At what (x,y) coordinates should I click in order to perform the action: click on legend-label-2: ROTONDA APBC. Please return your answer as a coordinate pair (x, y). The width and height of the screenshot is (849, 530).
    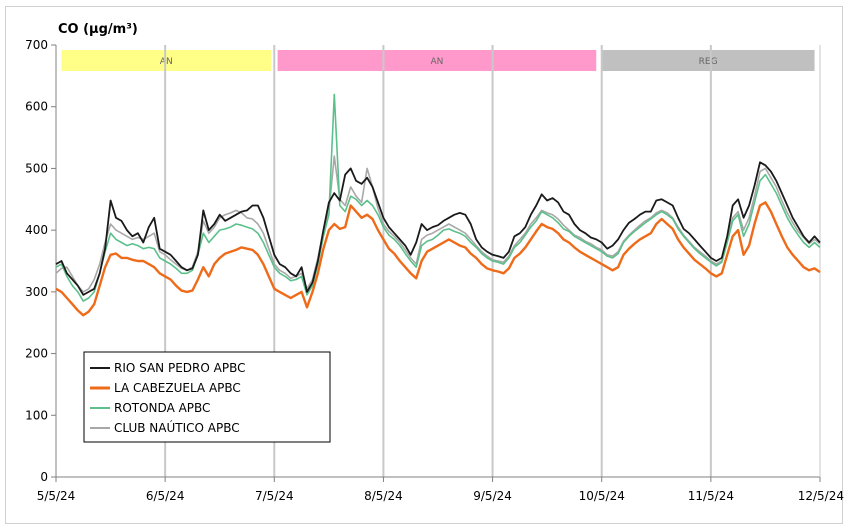
    Looking at the image, I should click on (162, 408).